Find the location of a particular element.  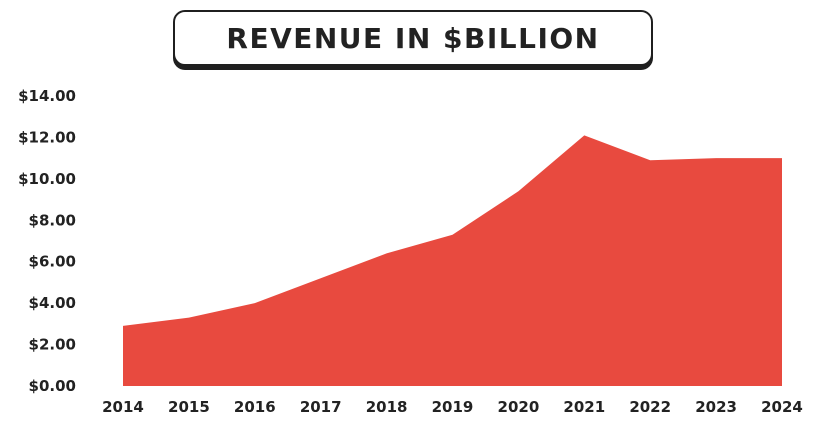

x-tick-label: 2020 is located at coordinates (519, 407).